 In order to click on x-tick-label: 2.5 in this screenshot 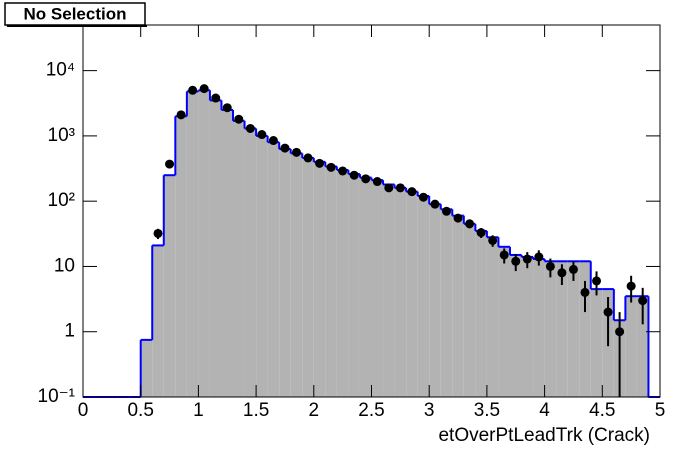, I will do `click(371, 410)`.